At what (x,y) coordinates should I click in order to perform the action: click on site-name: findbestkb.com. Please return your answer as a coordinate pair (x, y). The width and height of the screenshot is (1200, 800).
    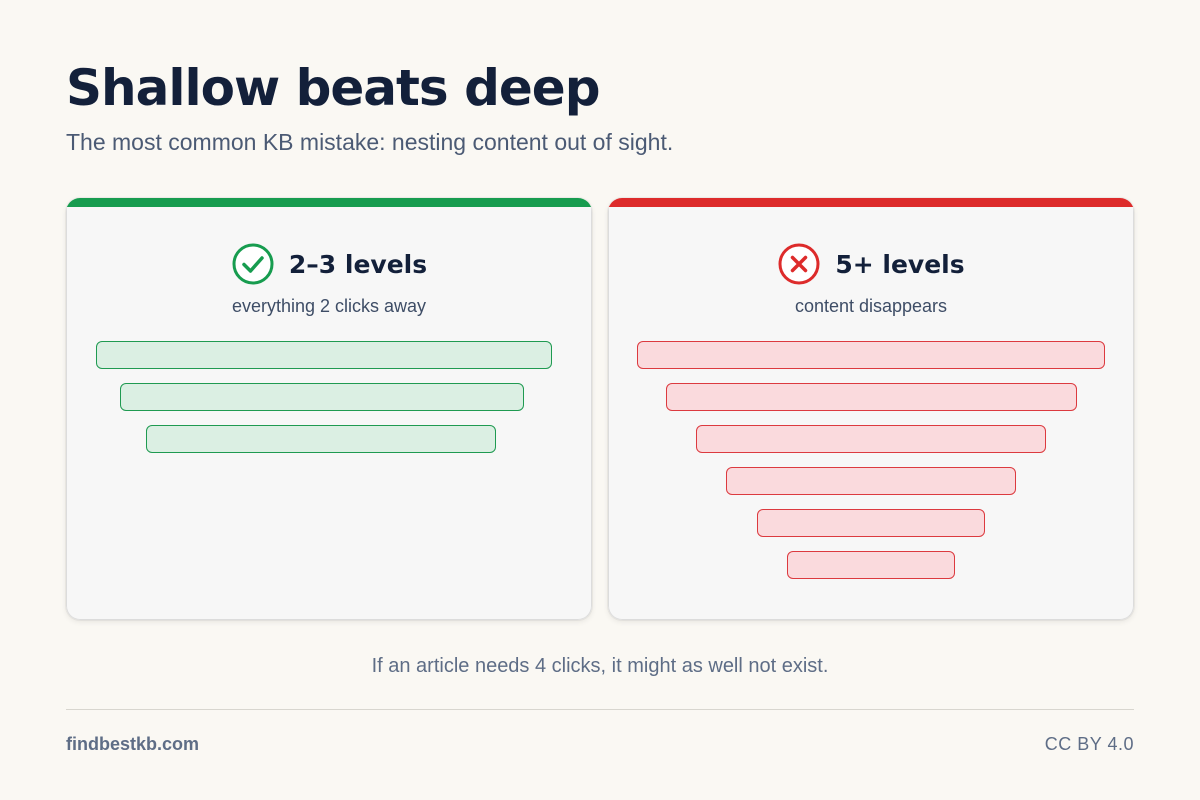
    Looking at the image, I should click on (133, 744).